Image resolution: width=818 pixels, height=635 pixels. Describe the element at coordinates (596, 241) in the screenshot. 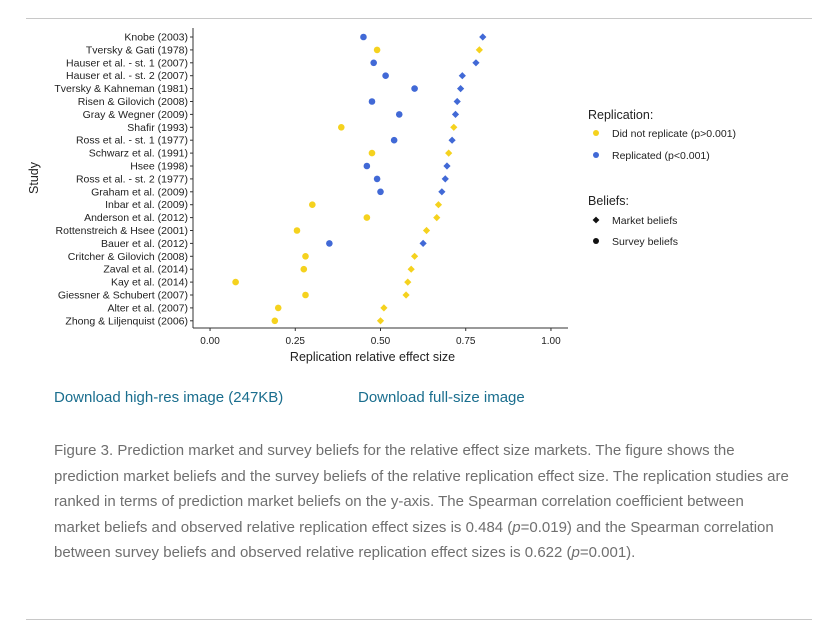

I see `legend-survey-swatch` at that location.